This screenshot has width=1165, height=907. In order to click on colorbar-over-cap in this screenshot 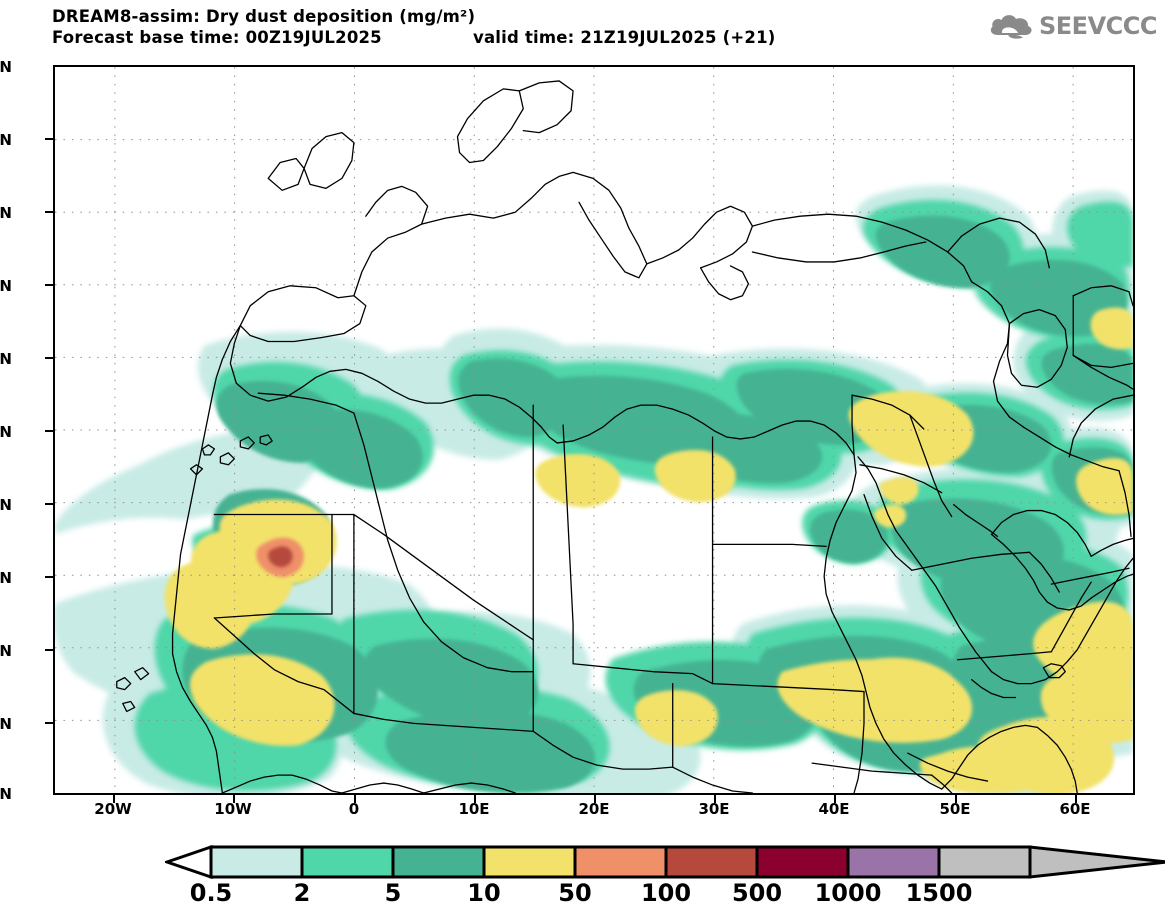, I will do `click(1096, 862)`.